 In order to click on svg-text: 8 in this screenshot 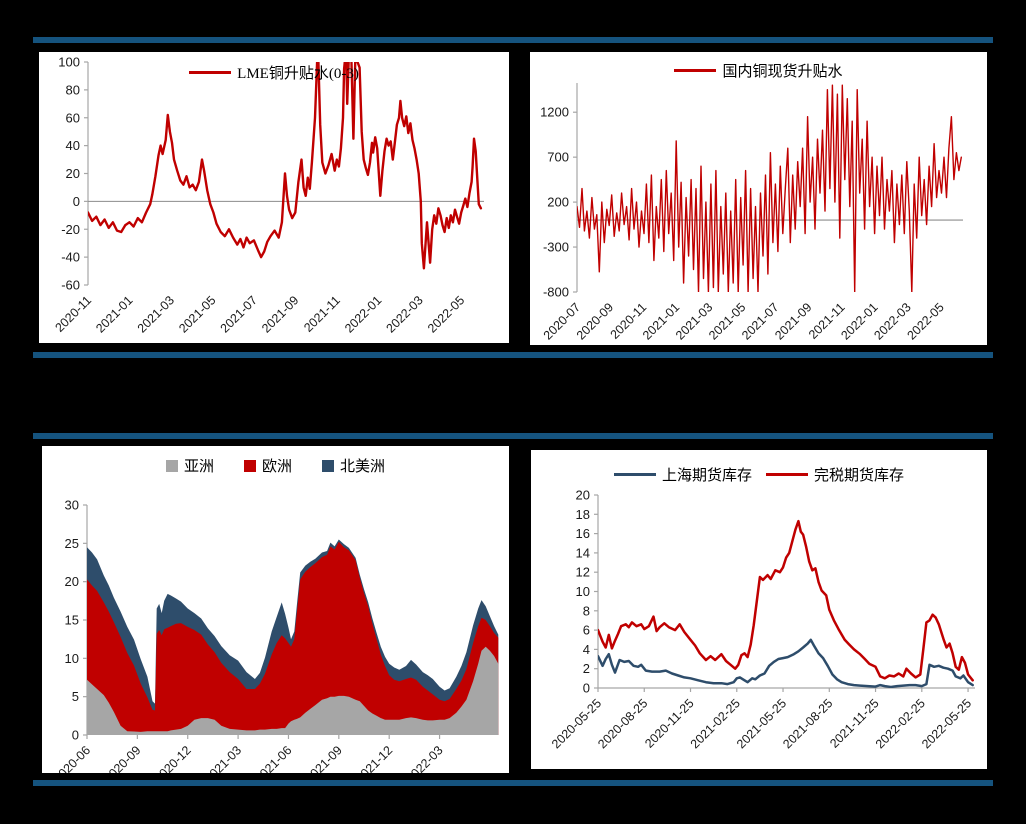, I will do `click(586, 610)`.